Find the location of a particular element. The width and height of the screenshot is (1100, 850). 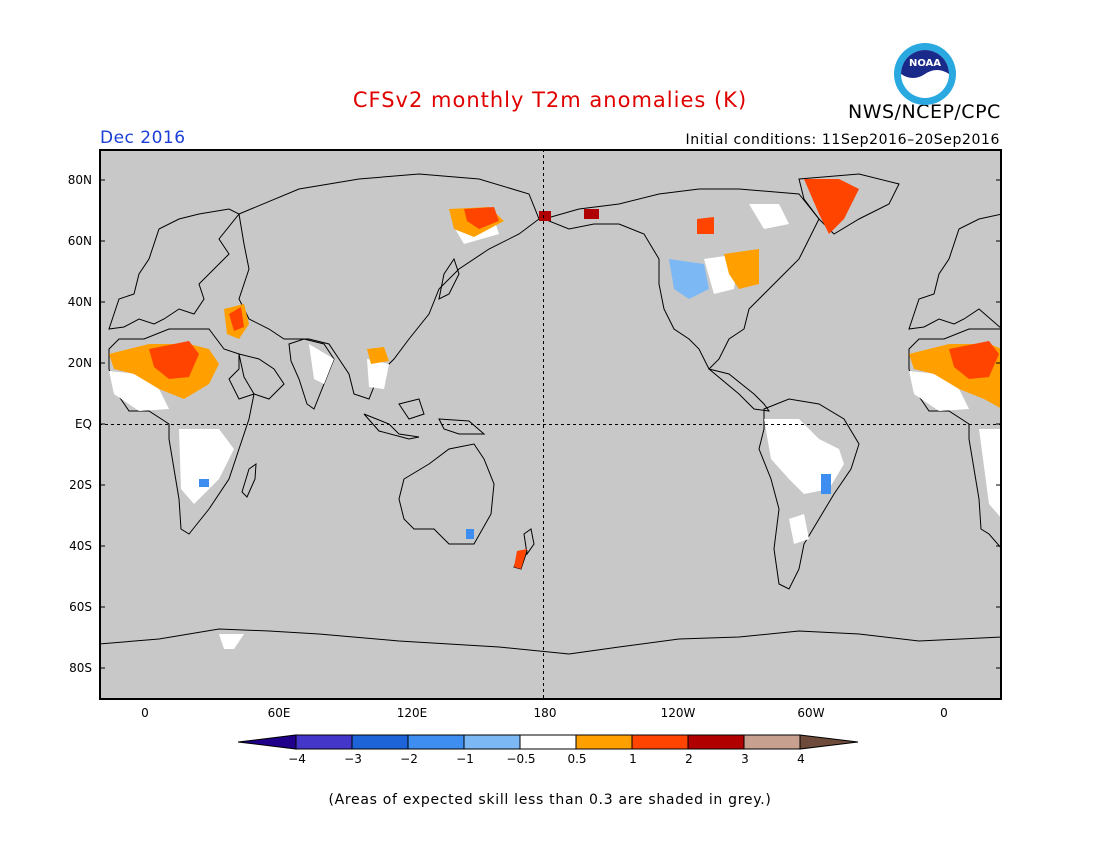

antarctica-coastline is located at coordinates (550, 641).